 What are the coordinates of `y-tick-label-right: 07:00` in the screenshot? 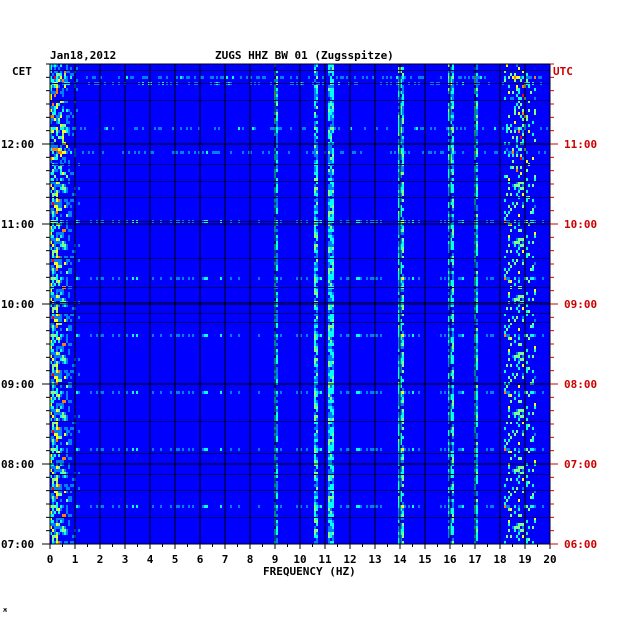 It's located at (580, 464).